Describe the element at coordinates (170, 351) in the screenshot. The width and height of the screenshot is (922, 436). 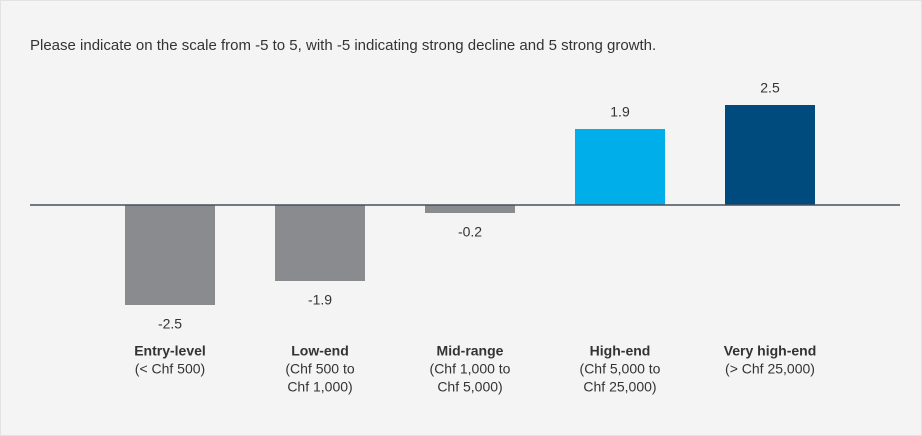
I see `category-label: Entry-level` at that location.